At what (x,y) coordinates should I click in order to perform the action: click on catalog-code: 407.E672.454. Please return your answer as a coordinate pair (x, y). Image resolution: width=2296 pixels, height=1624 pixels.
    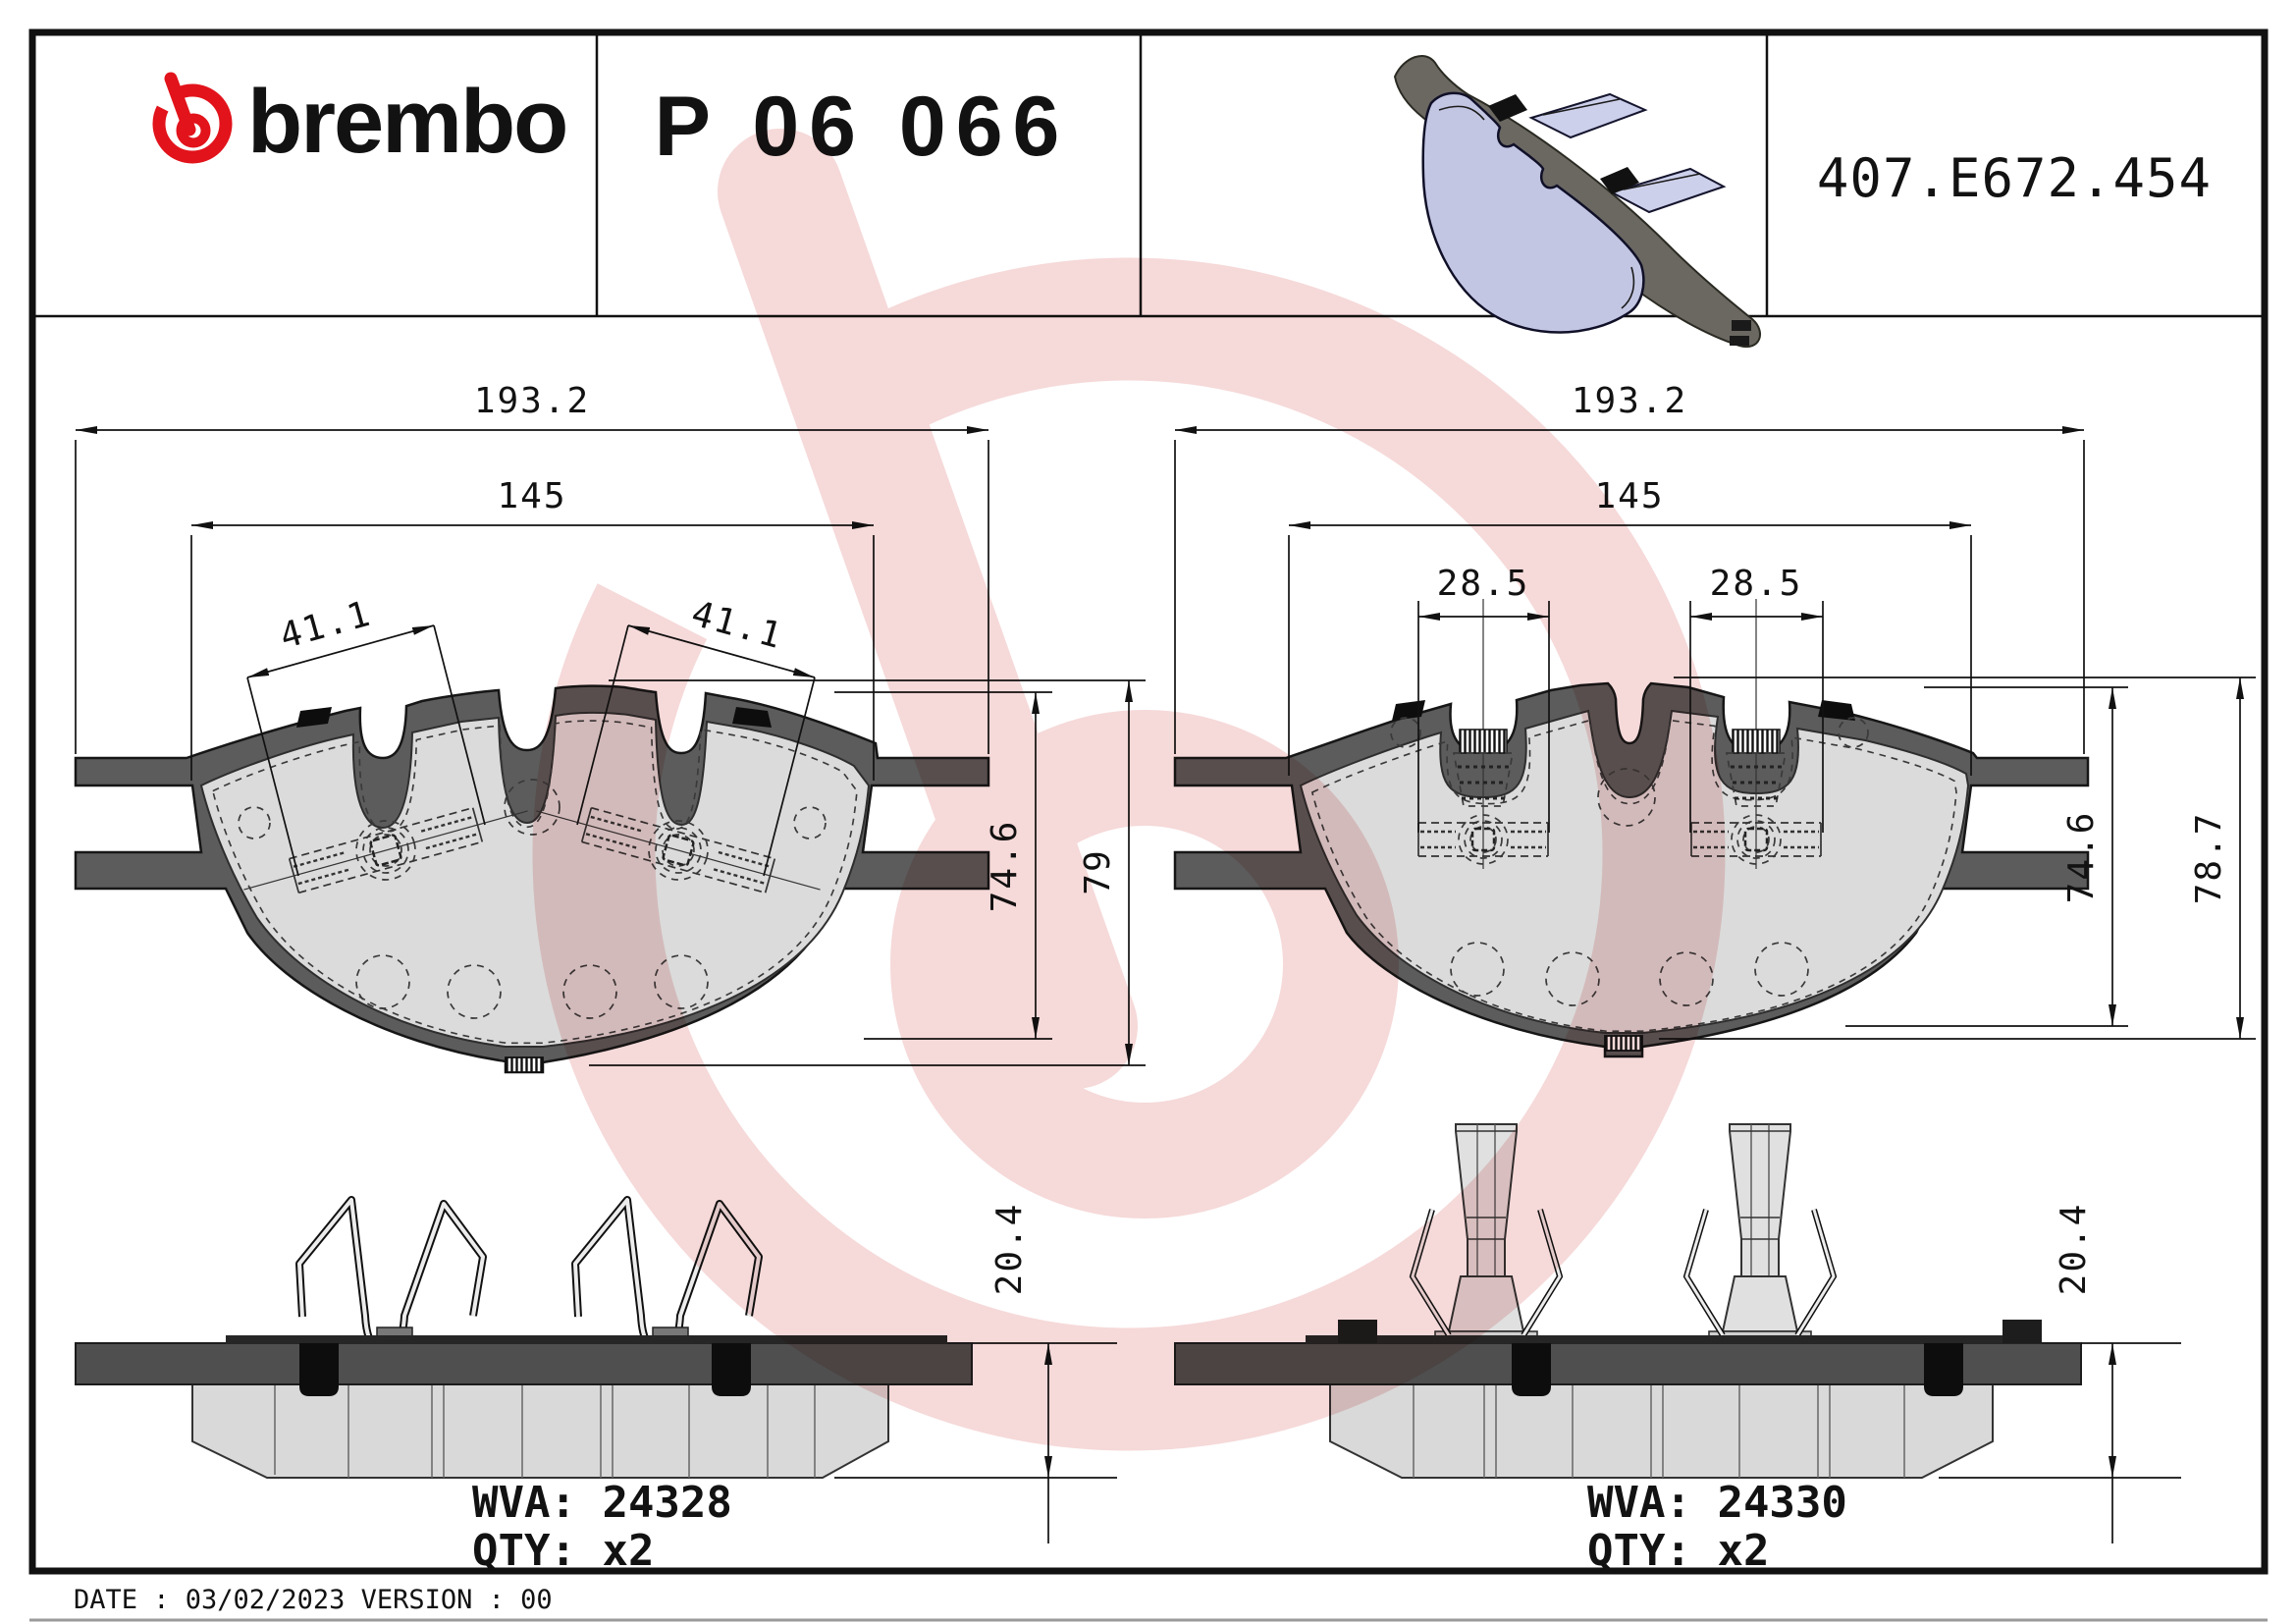
    Looking at the image, I should click on (2014, 178).